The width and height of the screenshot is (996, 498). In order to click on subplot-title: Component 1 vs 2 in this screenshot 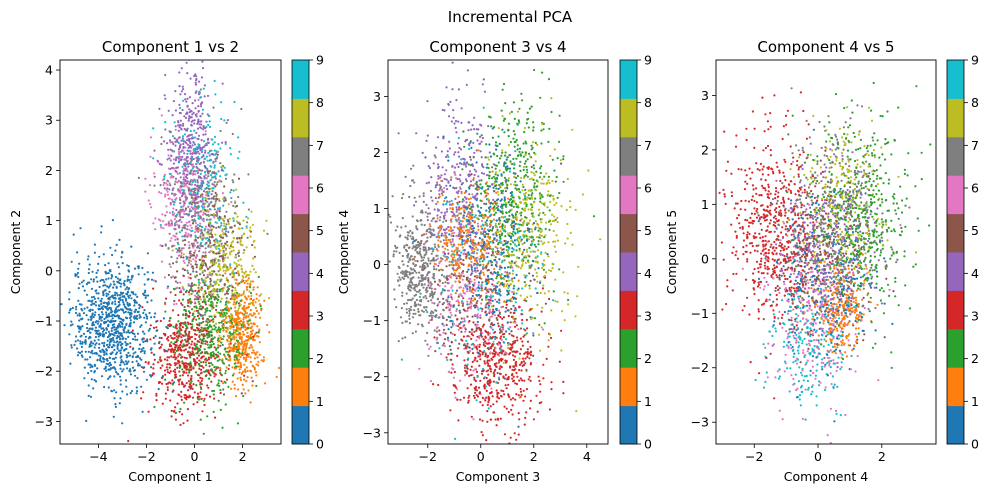, I will do `click(170, 47)`.